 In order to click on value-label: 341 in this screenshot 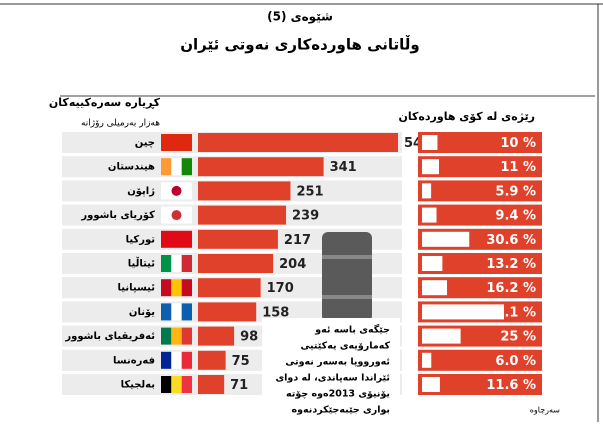, I will do `click(343, 167)`.